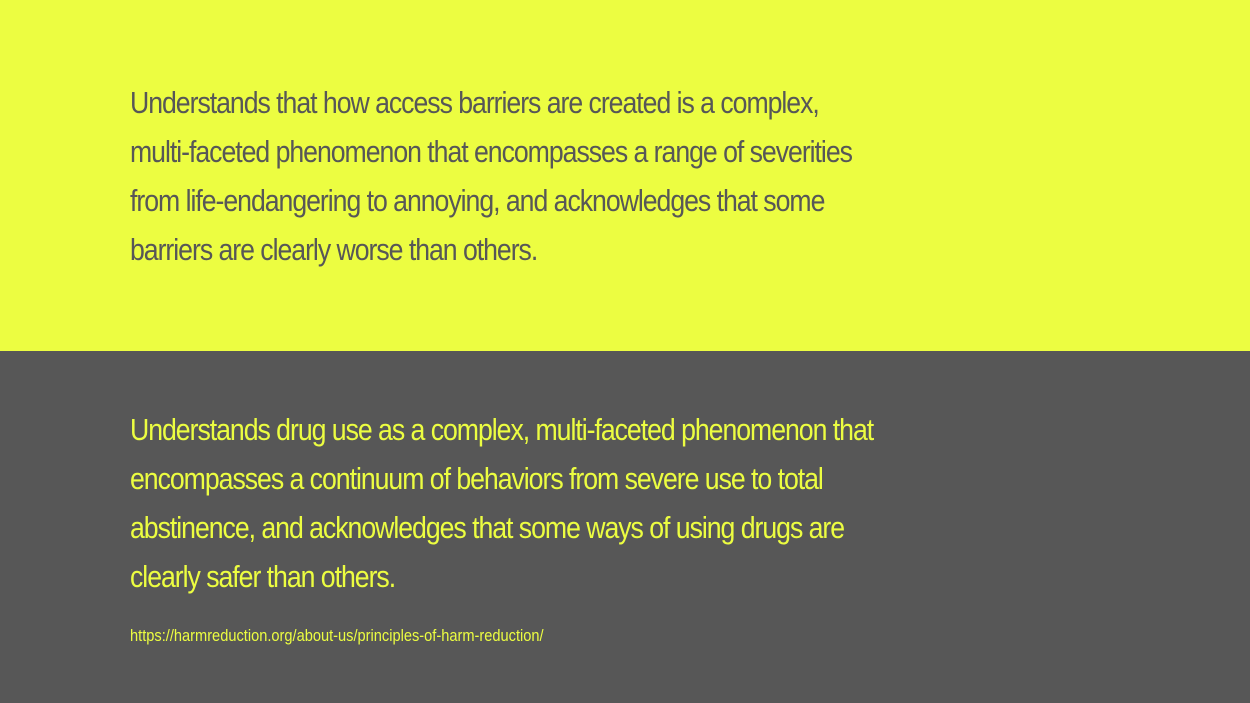  What do you see at coordinates (263, 576) in the screenshot?
I see `statement-line: clearly safer than others.` at bounding box center [263, 576].